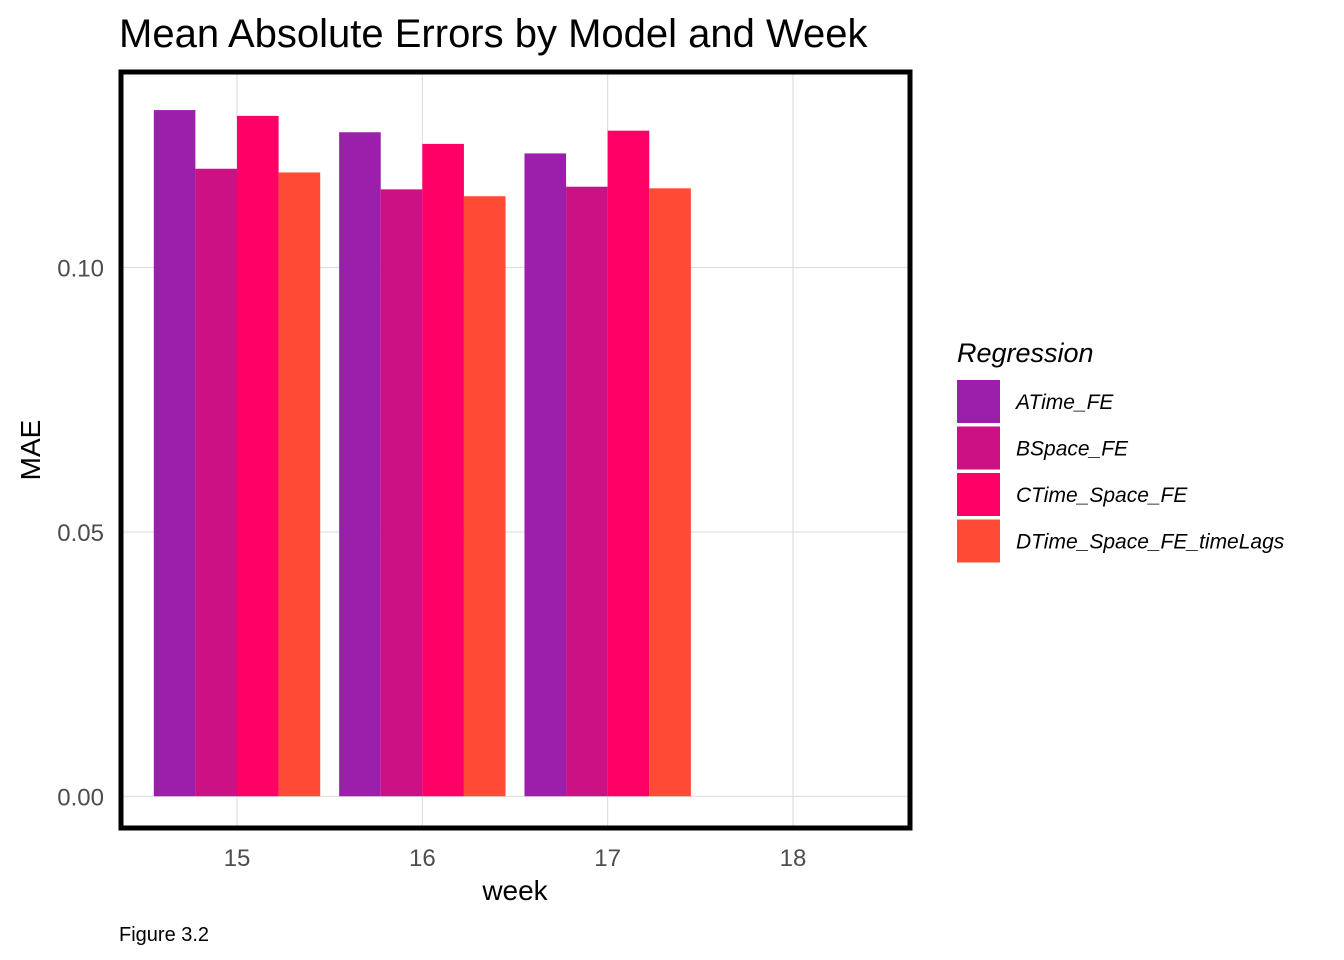 The image size is (1344, 960). I want to click on y-axis-title: MAE, so click(30, 450).